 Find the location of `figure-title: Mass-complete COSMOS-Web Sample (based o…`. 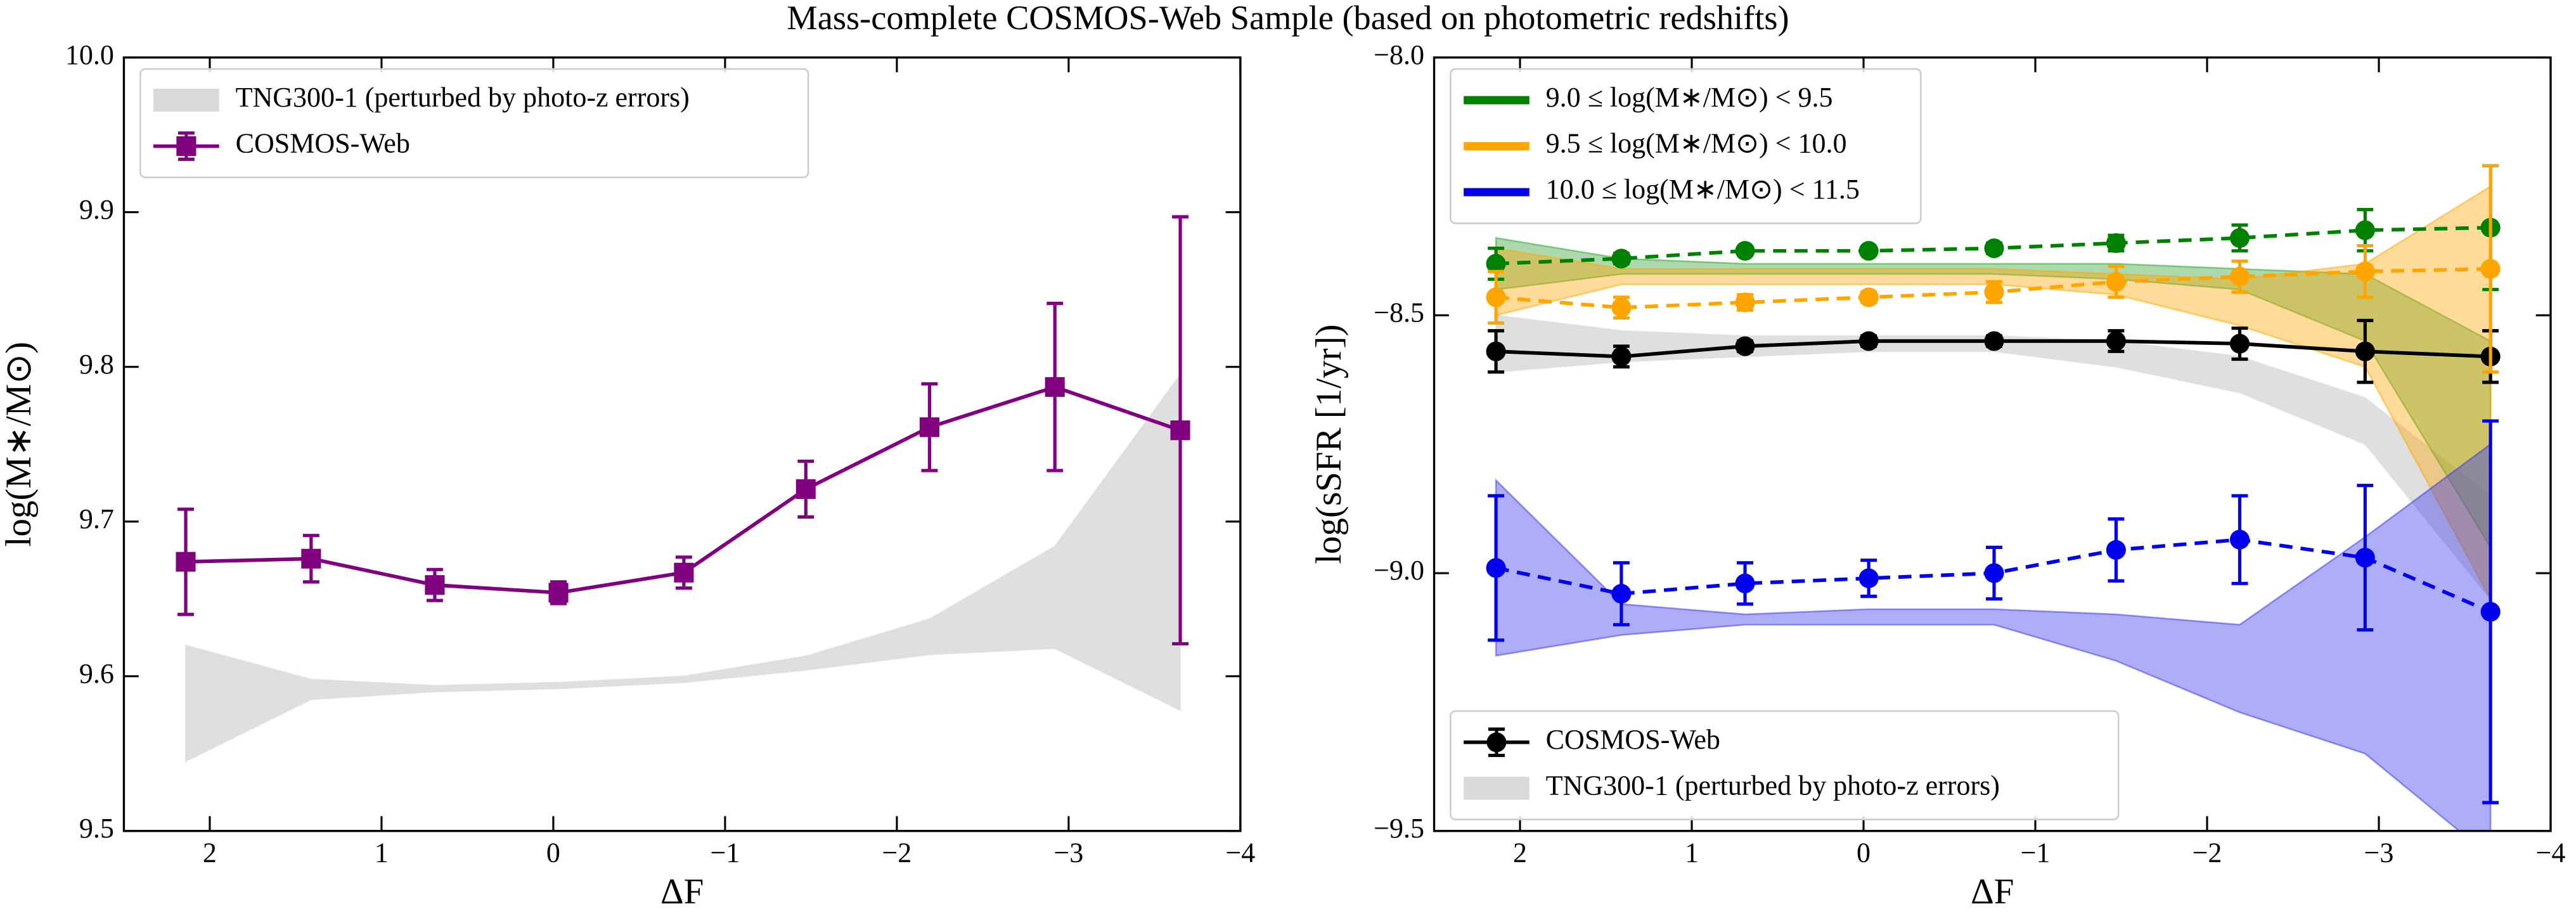

figure-title: Mass-complete COSMOS-Web Sample (based o… is located at coordinates (1288, 18).